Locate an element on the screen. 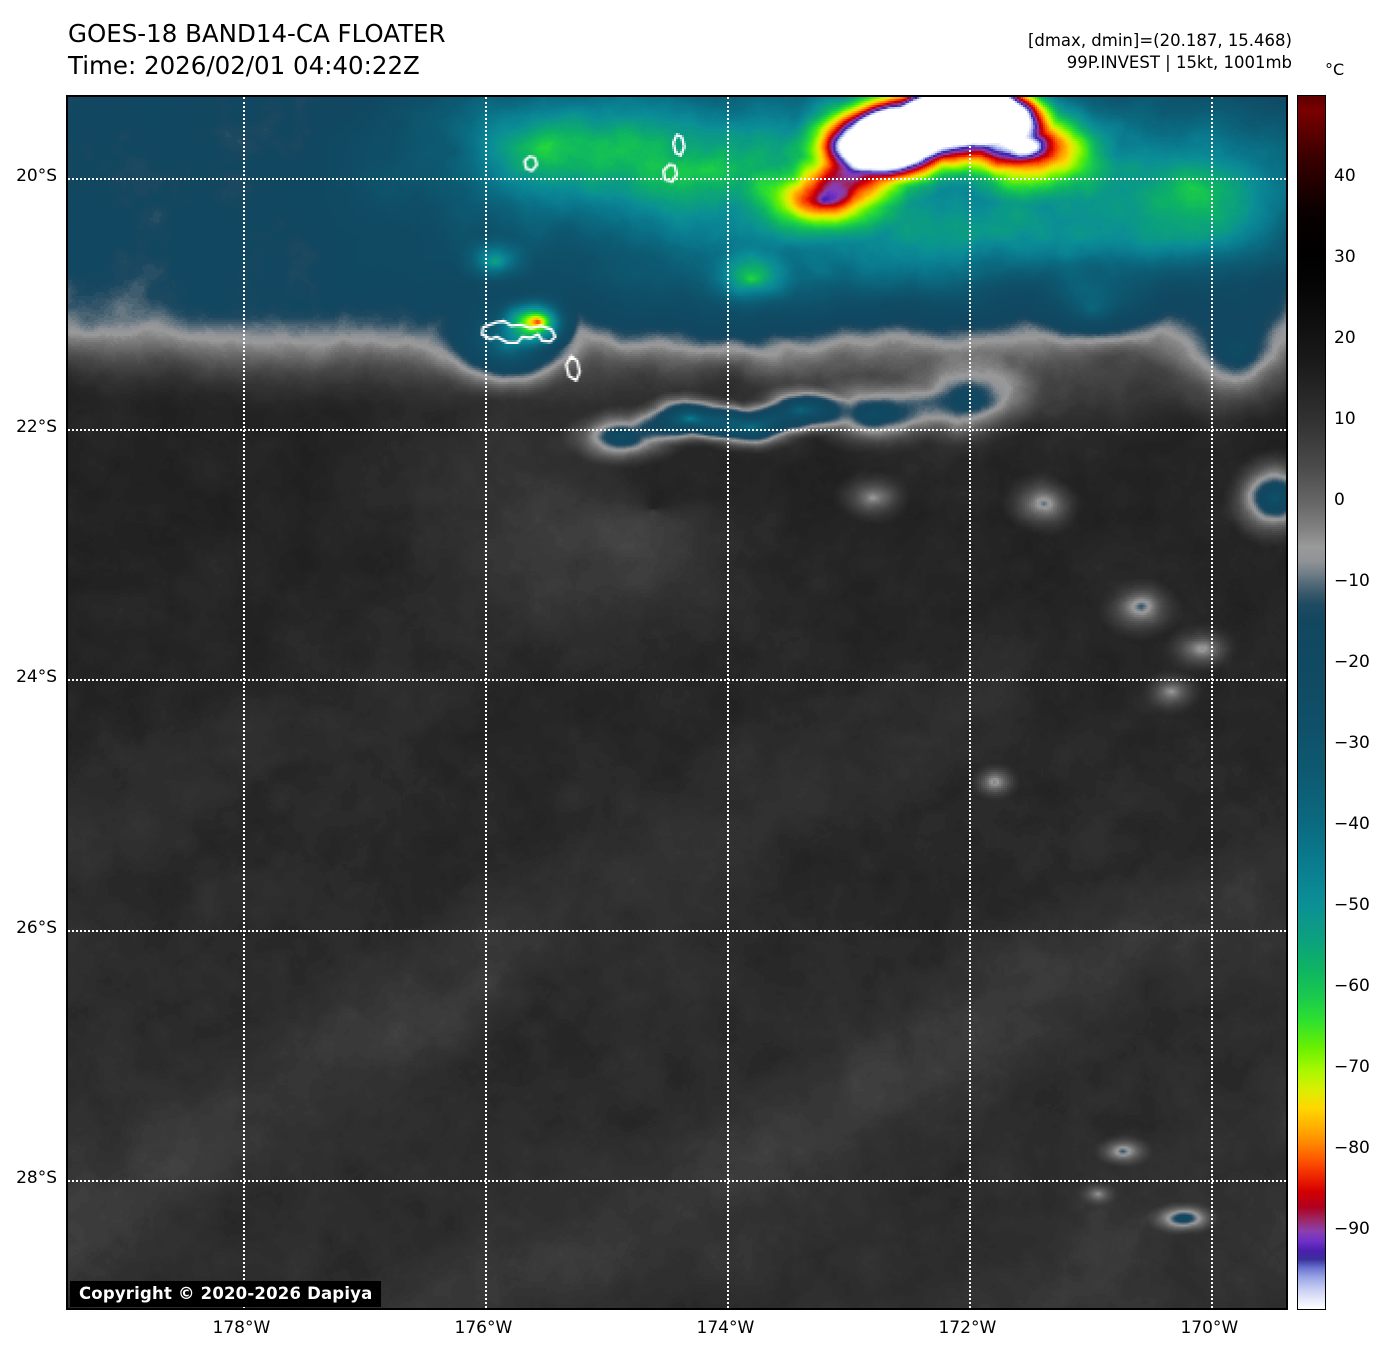  dmax-dmin-label: [dmax, dmin]=(20.187, 15.468) is located at coordinates (1159, 40).